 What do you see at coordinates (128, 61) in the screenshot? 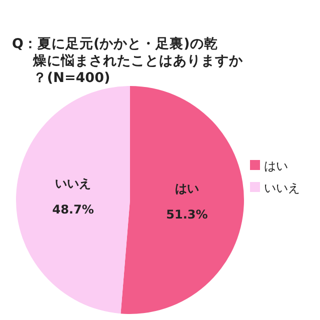
I see `chart-title: Q：夏に足元(かかと・足裏)の乾燥に悩まされたことはありますか？(N=400)` at bounding box center [128, 61].